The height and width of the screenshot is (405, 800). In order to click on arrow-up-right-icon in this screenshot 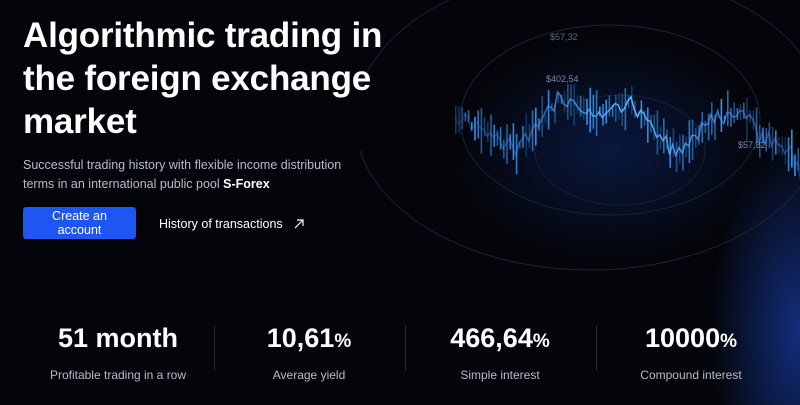, I will do `click(299, 224)`.